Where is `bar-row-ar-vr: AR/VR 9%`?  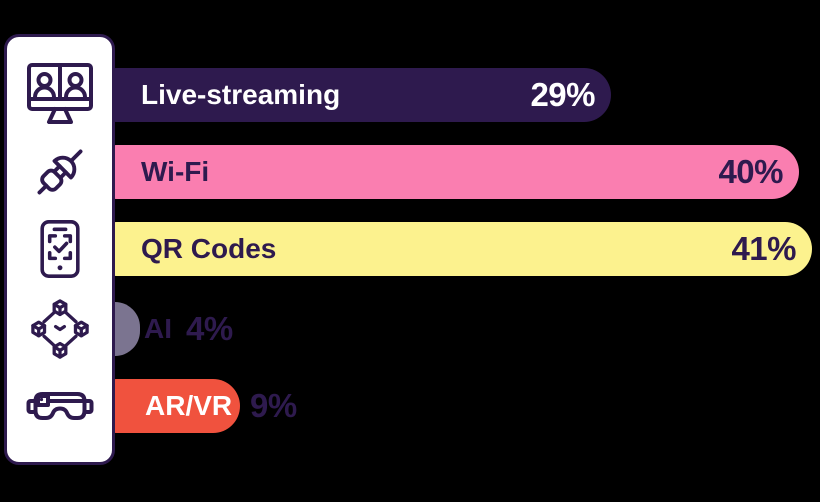
bar-row-ar-vr: AR/VR 9% is located at coordinates (193, 406).